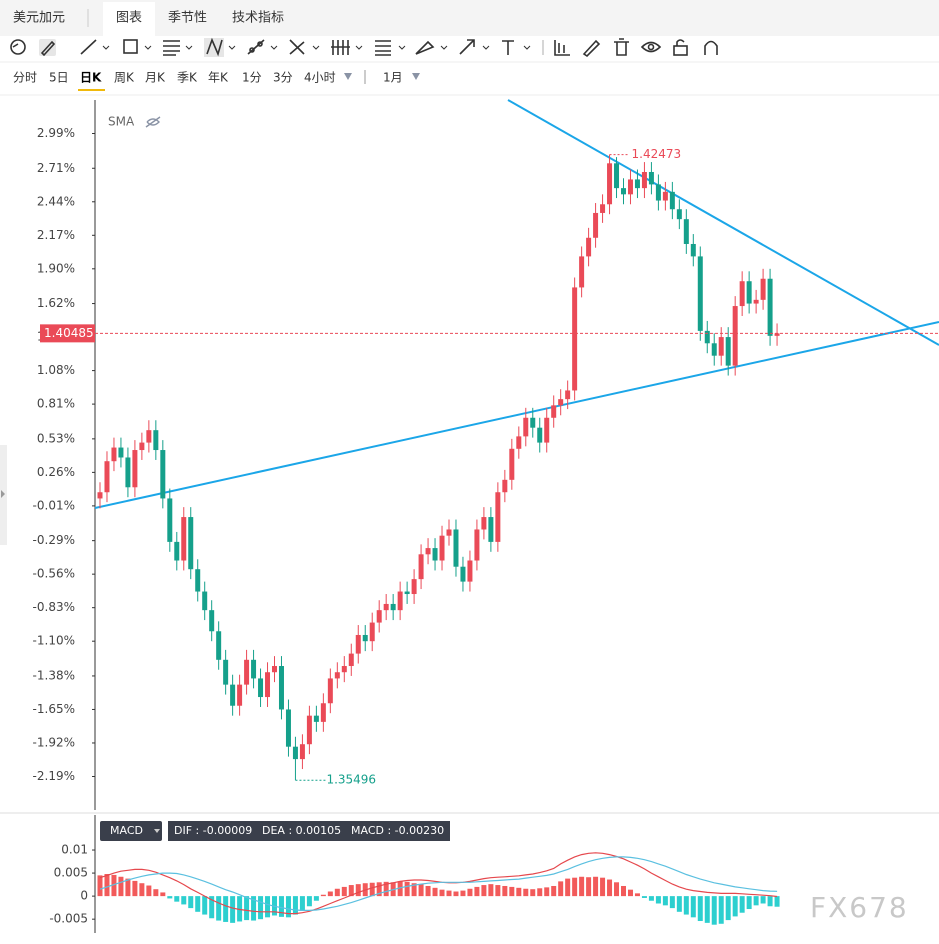 The image size is (939, 944). I want to click on period: 分时, so click(25, 78).